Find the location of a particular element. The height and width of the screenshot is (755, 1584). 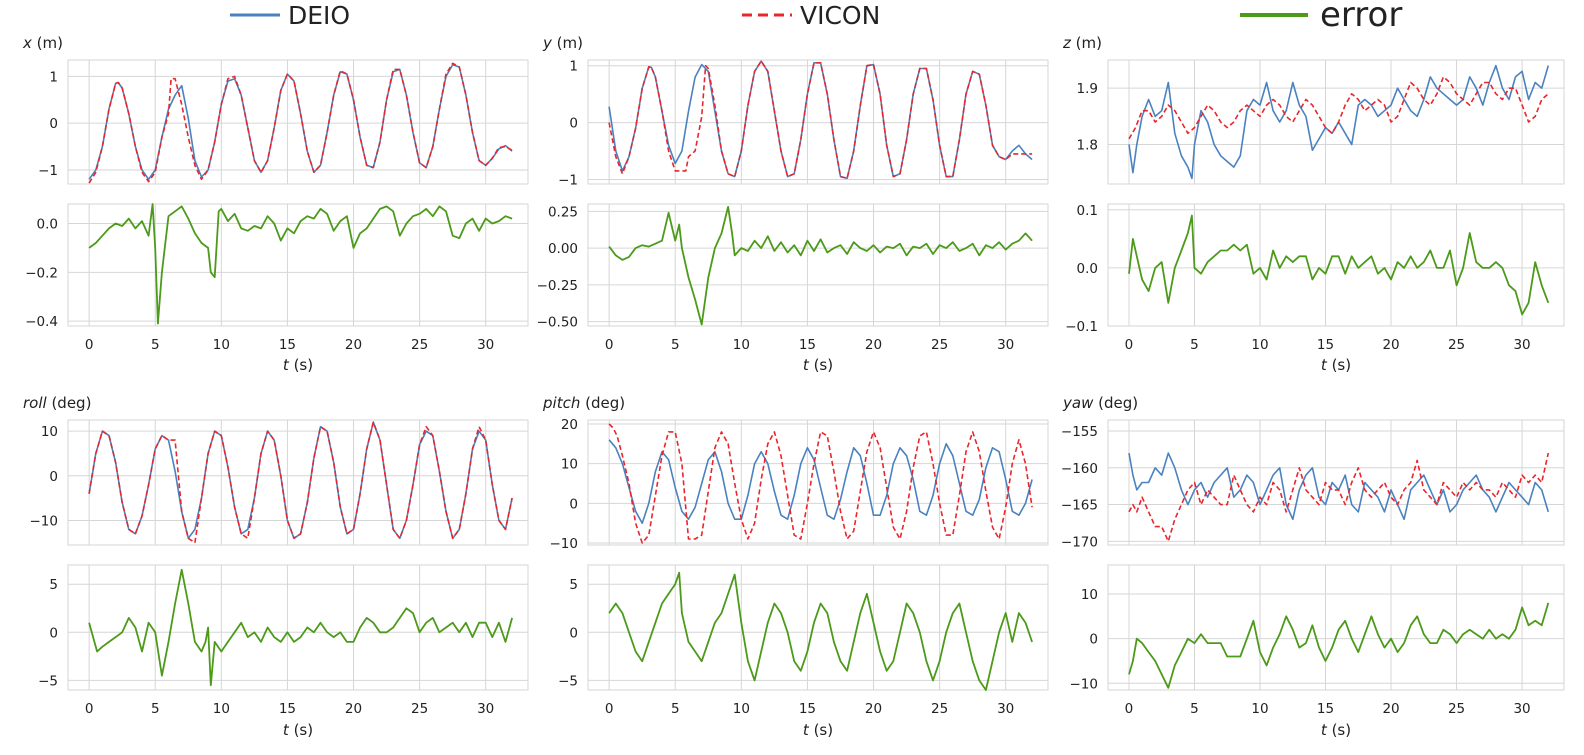

panel-y-top-ytick-label: 0 is located at coordinates (573, 124).